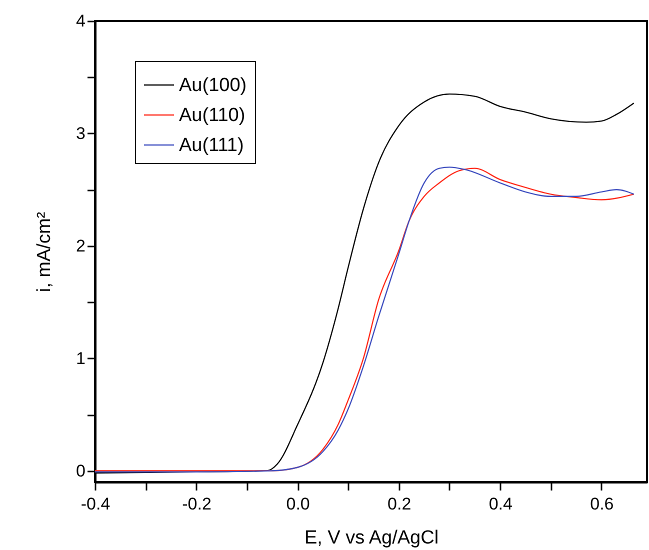 The image size is (649, 550). What do you see at coordinates (81, 470) in the screenshot?
I see `y-tick-label: 0` at bounding box center [81, 470].